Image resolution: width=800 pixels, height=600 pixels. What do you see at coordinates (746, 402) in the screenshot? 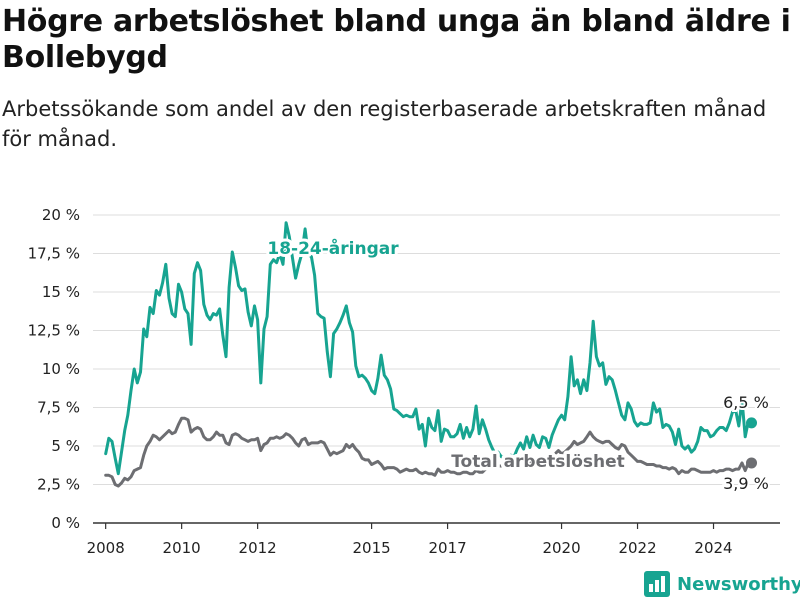
I see `youth-end-value-label: 6,5 %` at bounding box center [746, 402].